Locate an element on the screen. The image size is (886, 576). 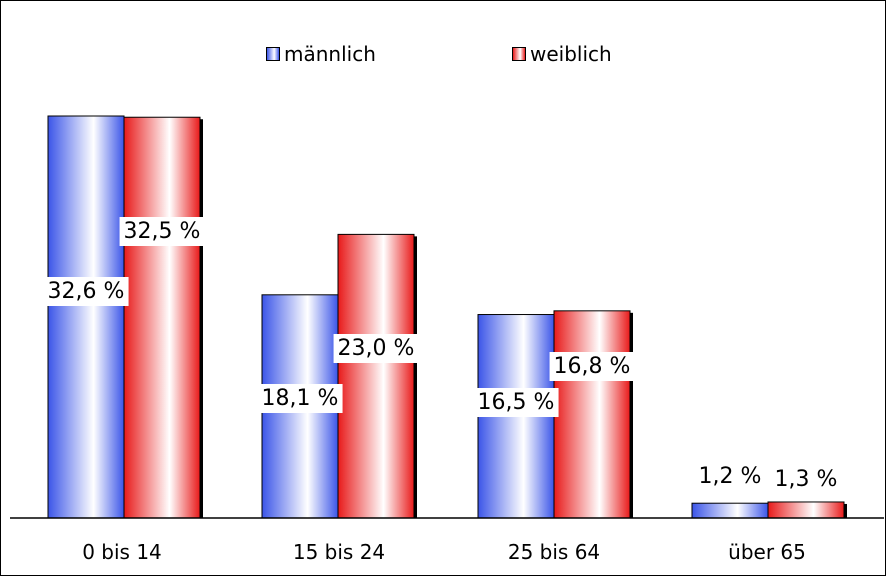
legend-swatch-female is located at coordinates (519, 54).